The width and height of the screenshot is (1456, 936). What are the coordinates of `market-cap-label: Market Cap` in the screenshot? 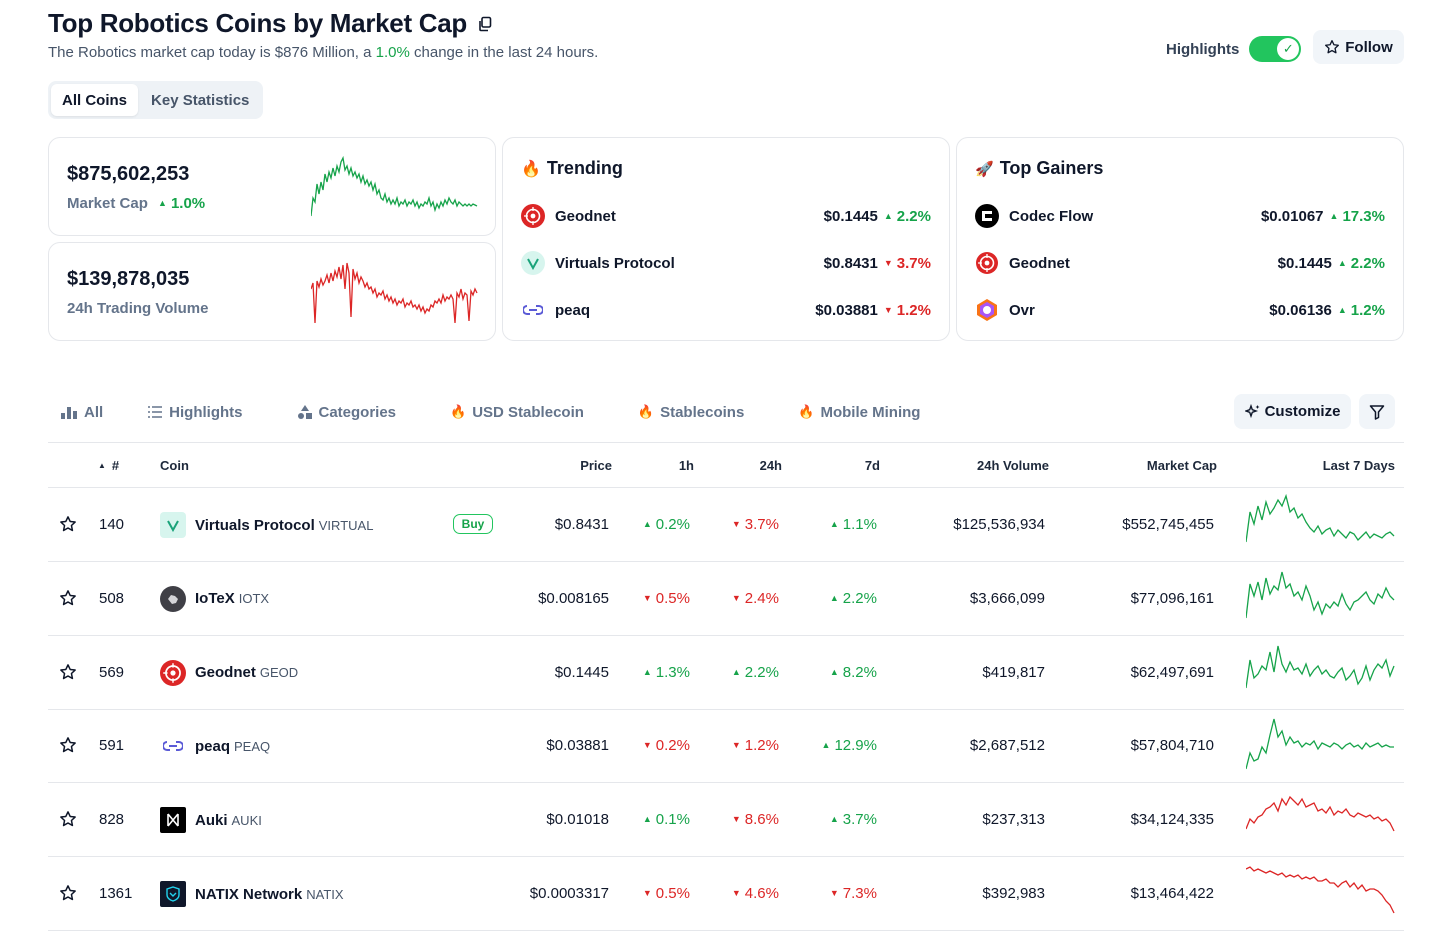 It's located at (107, 203).